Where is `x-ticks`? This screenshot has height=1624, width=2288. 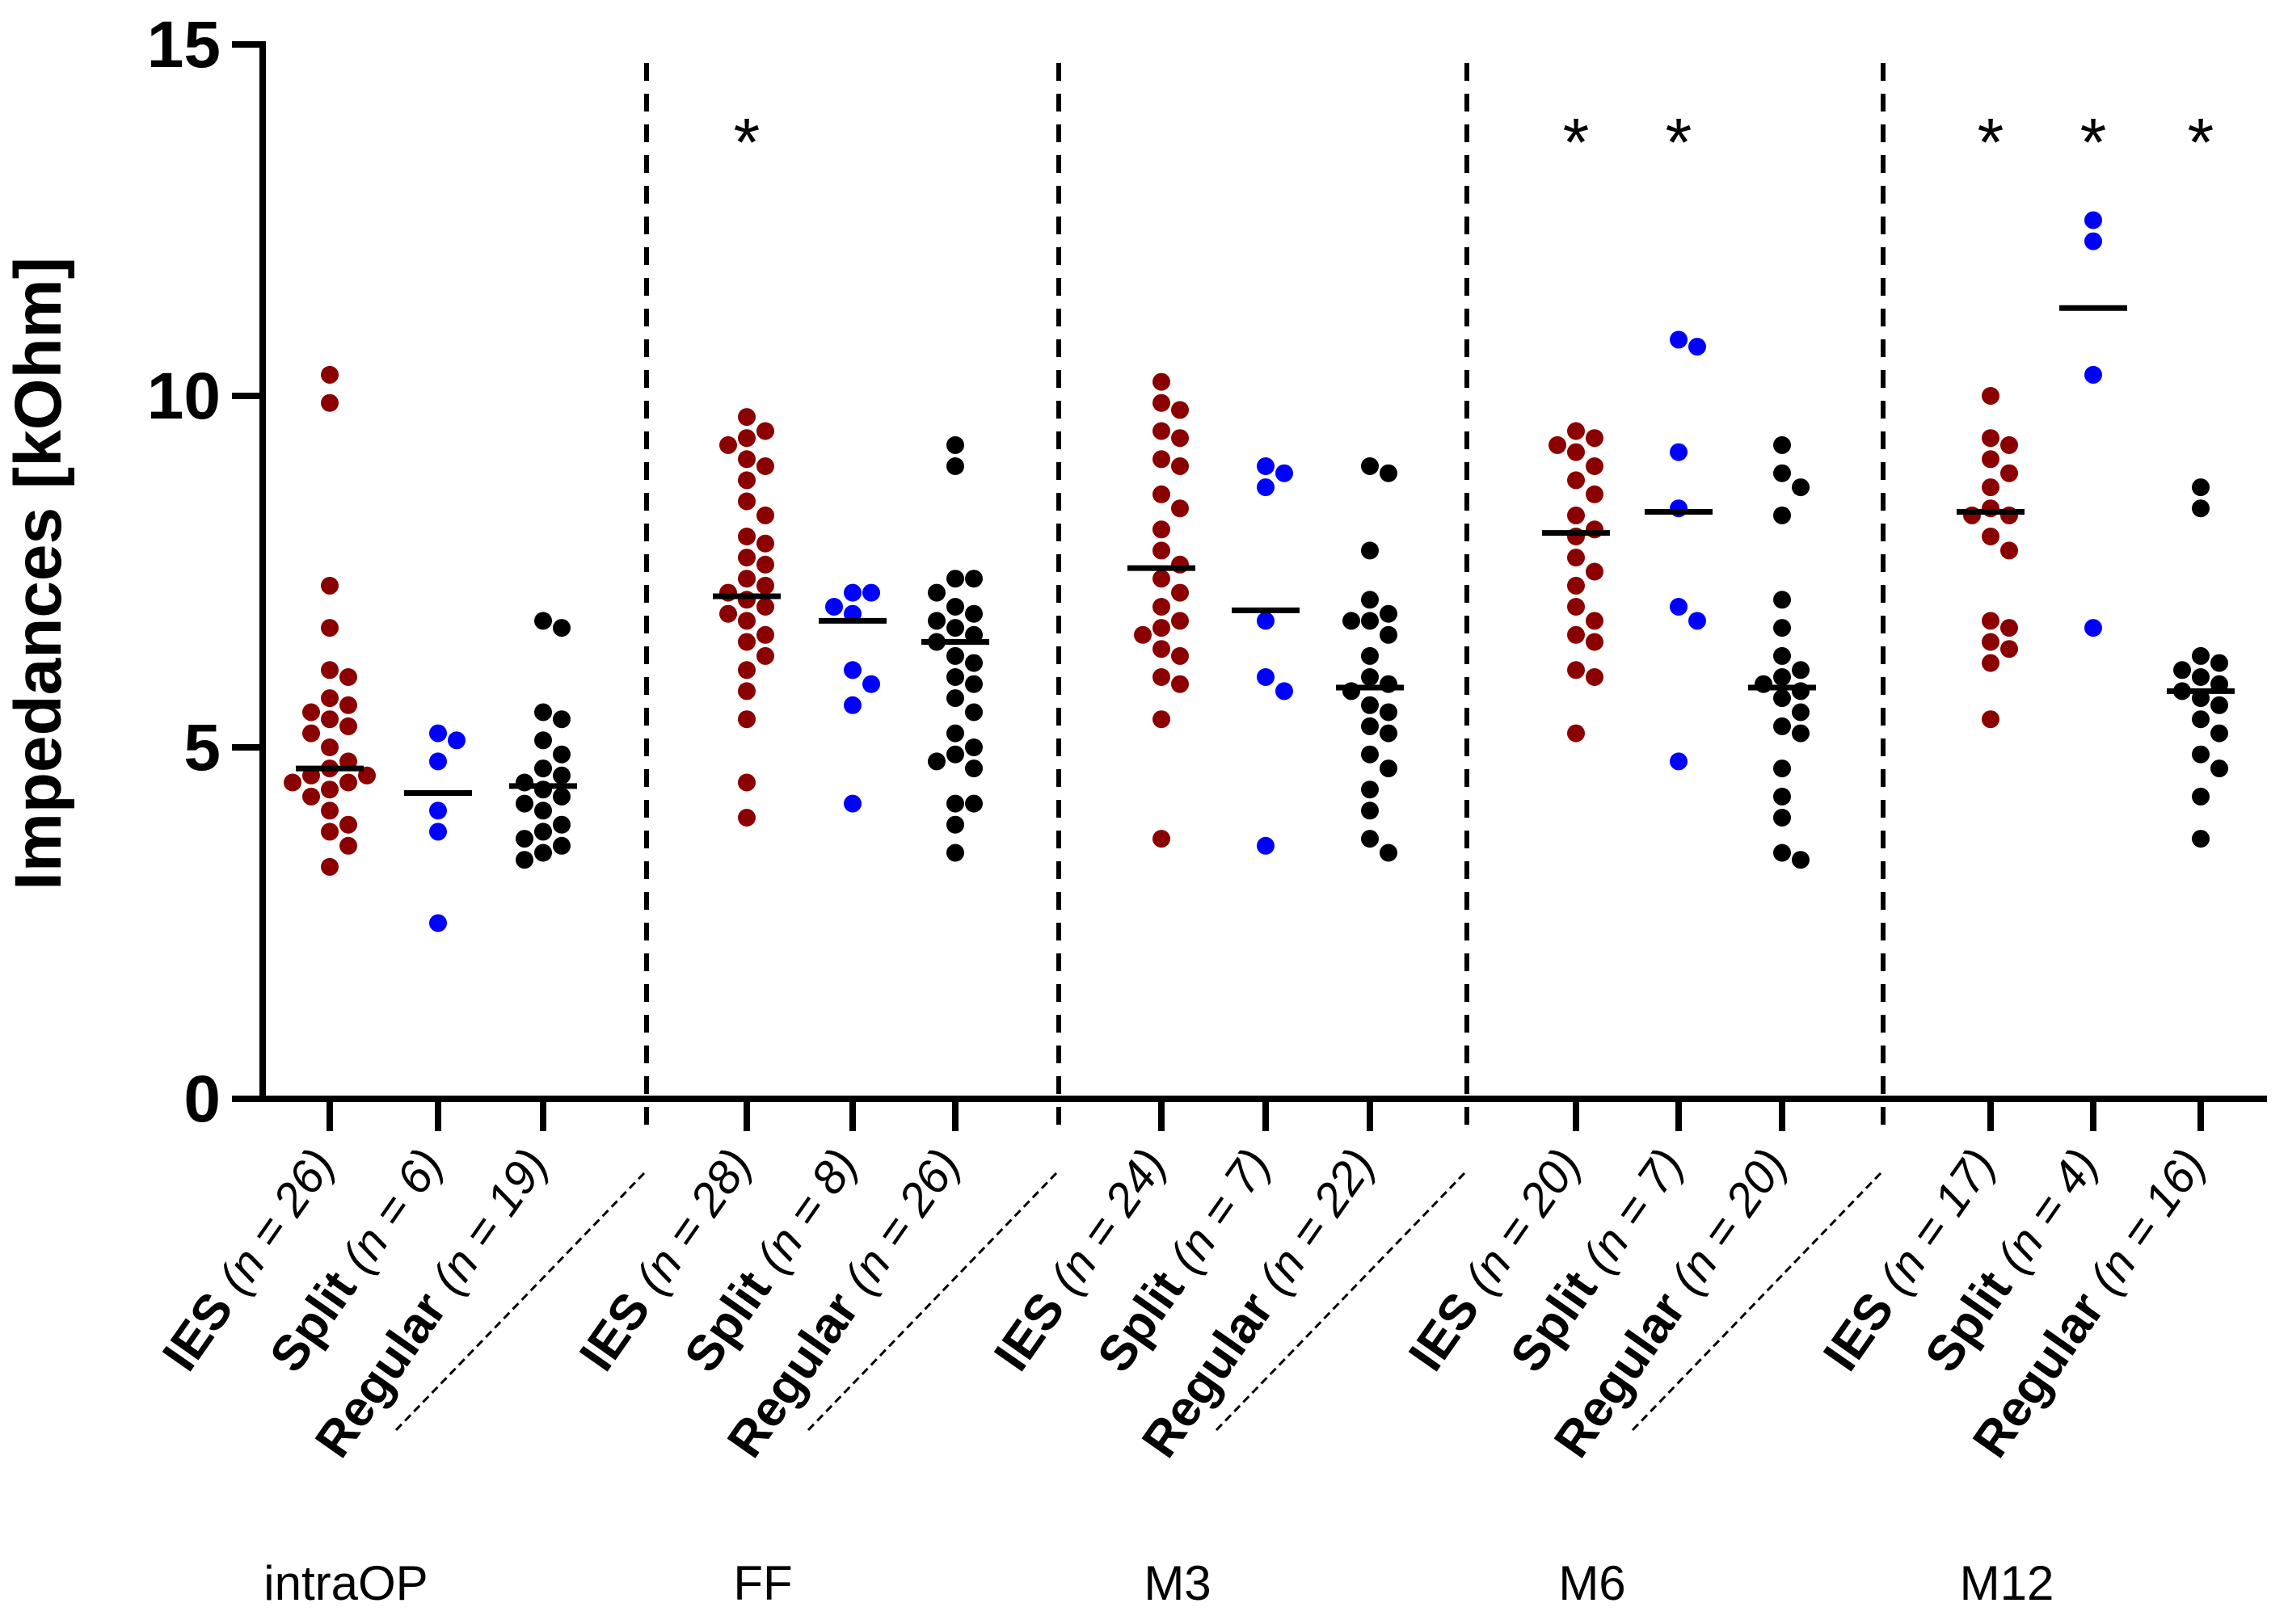 x-ticks is located at coordinates (1265, 1115).